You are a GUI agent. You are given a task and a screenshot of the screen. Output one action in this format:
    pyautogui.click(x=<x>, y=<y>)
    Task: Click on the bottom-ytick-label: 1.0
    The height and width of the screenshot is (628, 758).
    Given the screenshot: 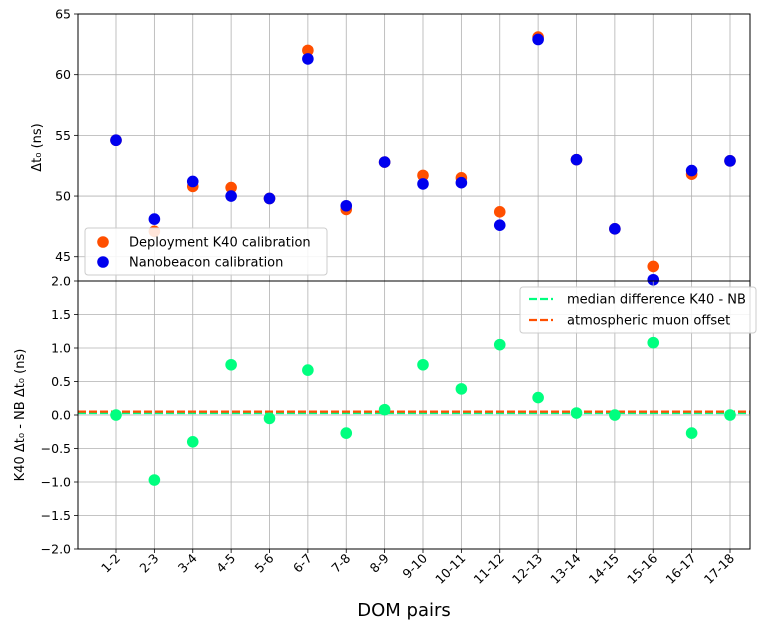 What is the action you would take?
    pyautogui.click(x=61, y=348)
    